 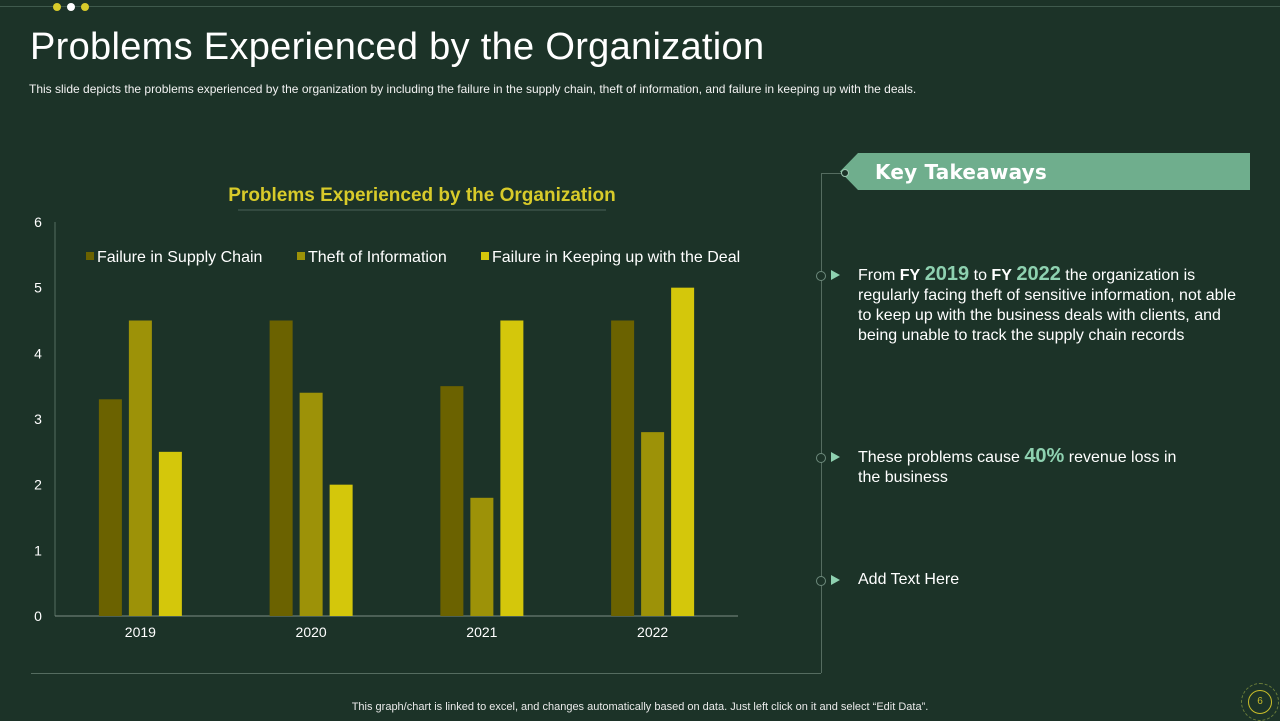 I want to click on takeaways-connector, so click(x=833, y=173).